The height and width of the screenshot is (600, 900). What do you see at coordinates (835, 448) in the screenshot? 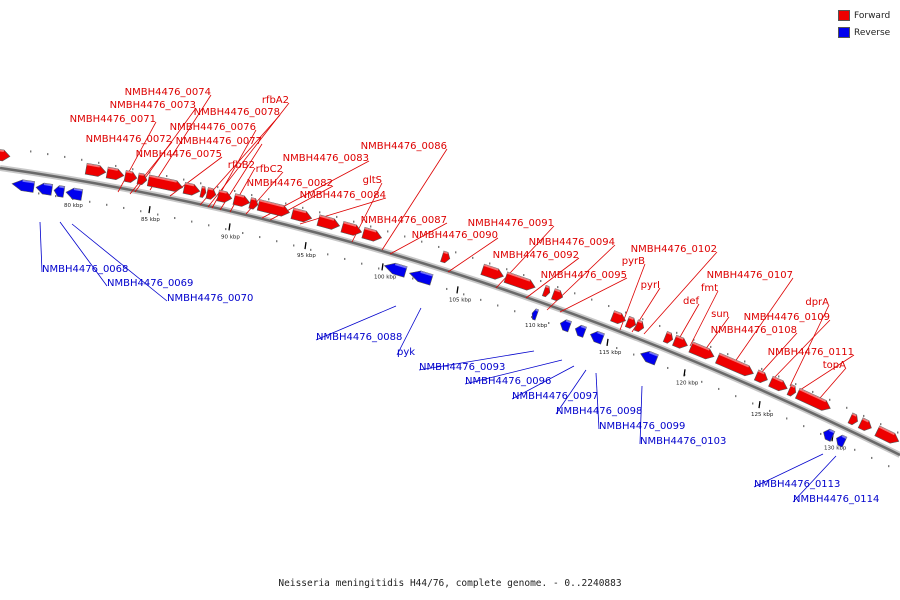
I see `axis-tick-label: 130 kbp` at bounding box center [835, 448].